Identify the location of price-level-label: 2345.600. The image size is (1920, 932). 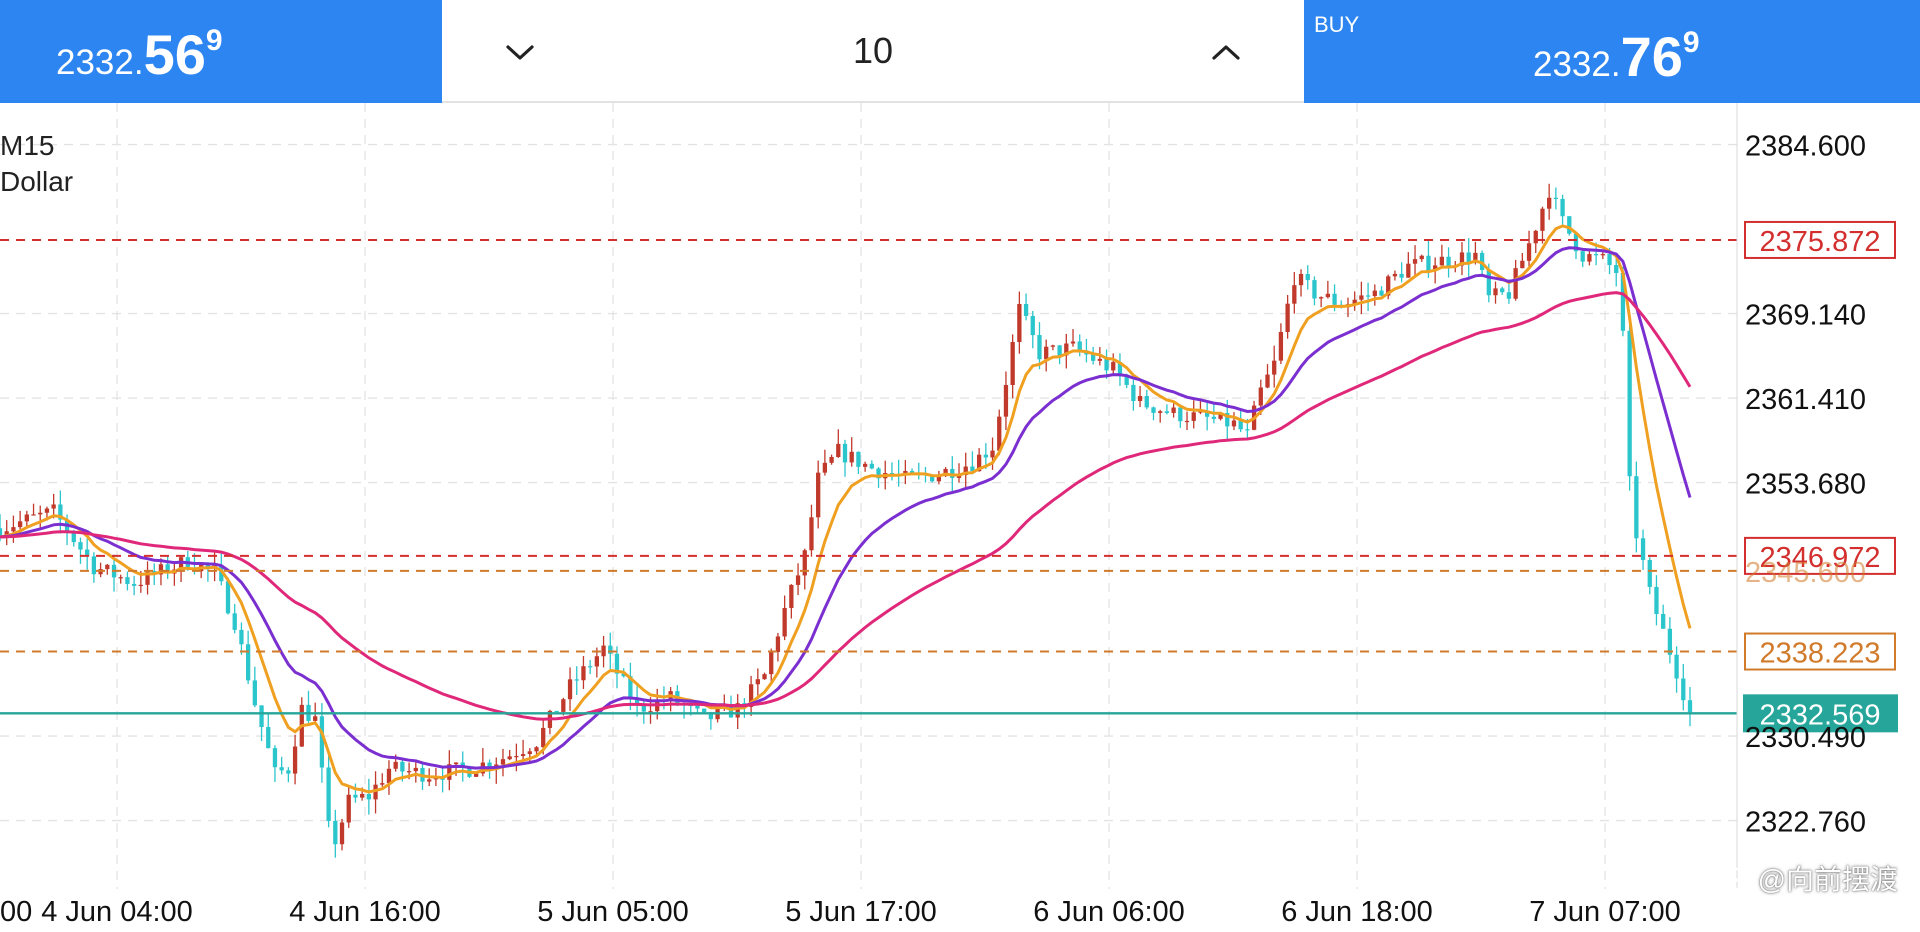
(1805, 573).